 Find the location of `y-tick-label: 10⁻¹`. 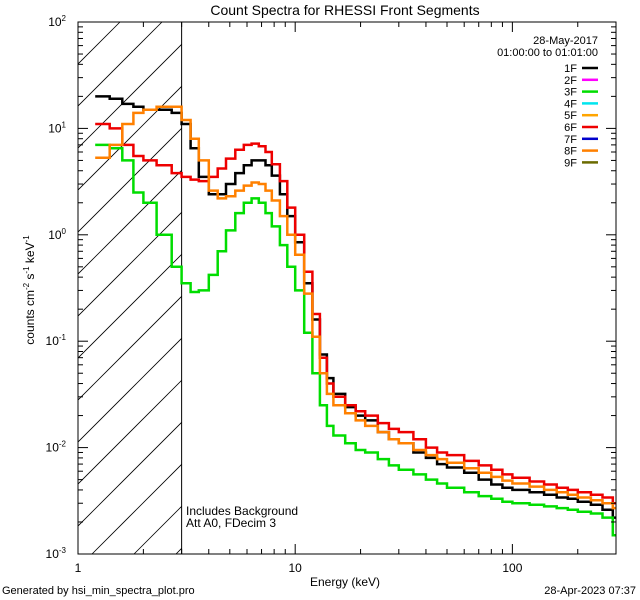

y-tick-label: 10⁻¹ is located at coordinates (56, 340).